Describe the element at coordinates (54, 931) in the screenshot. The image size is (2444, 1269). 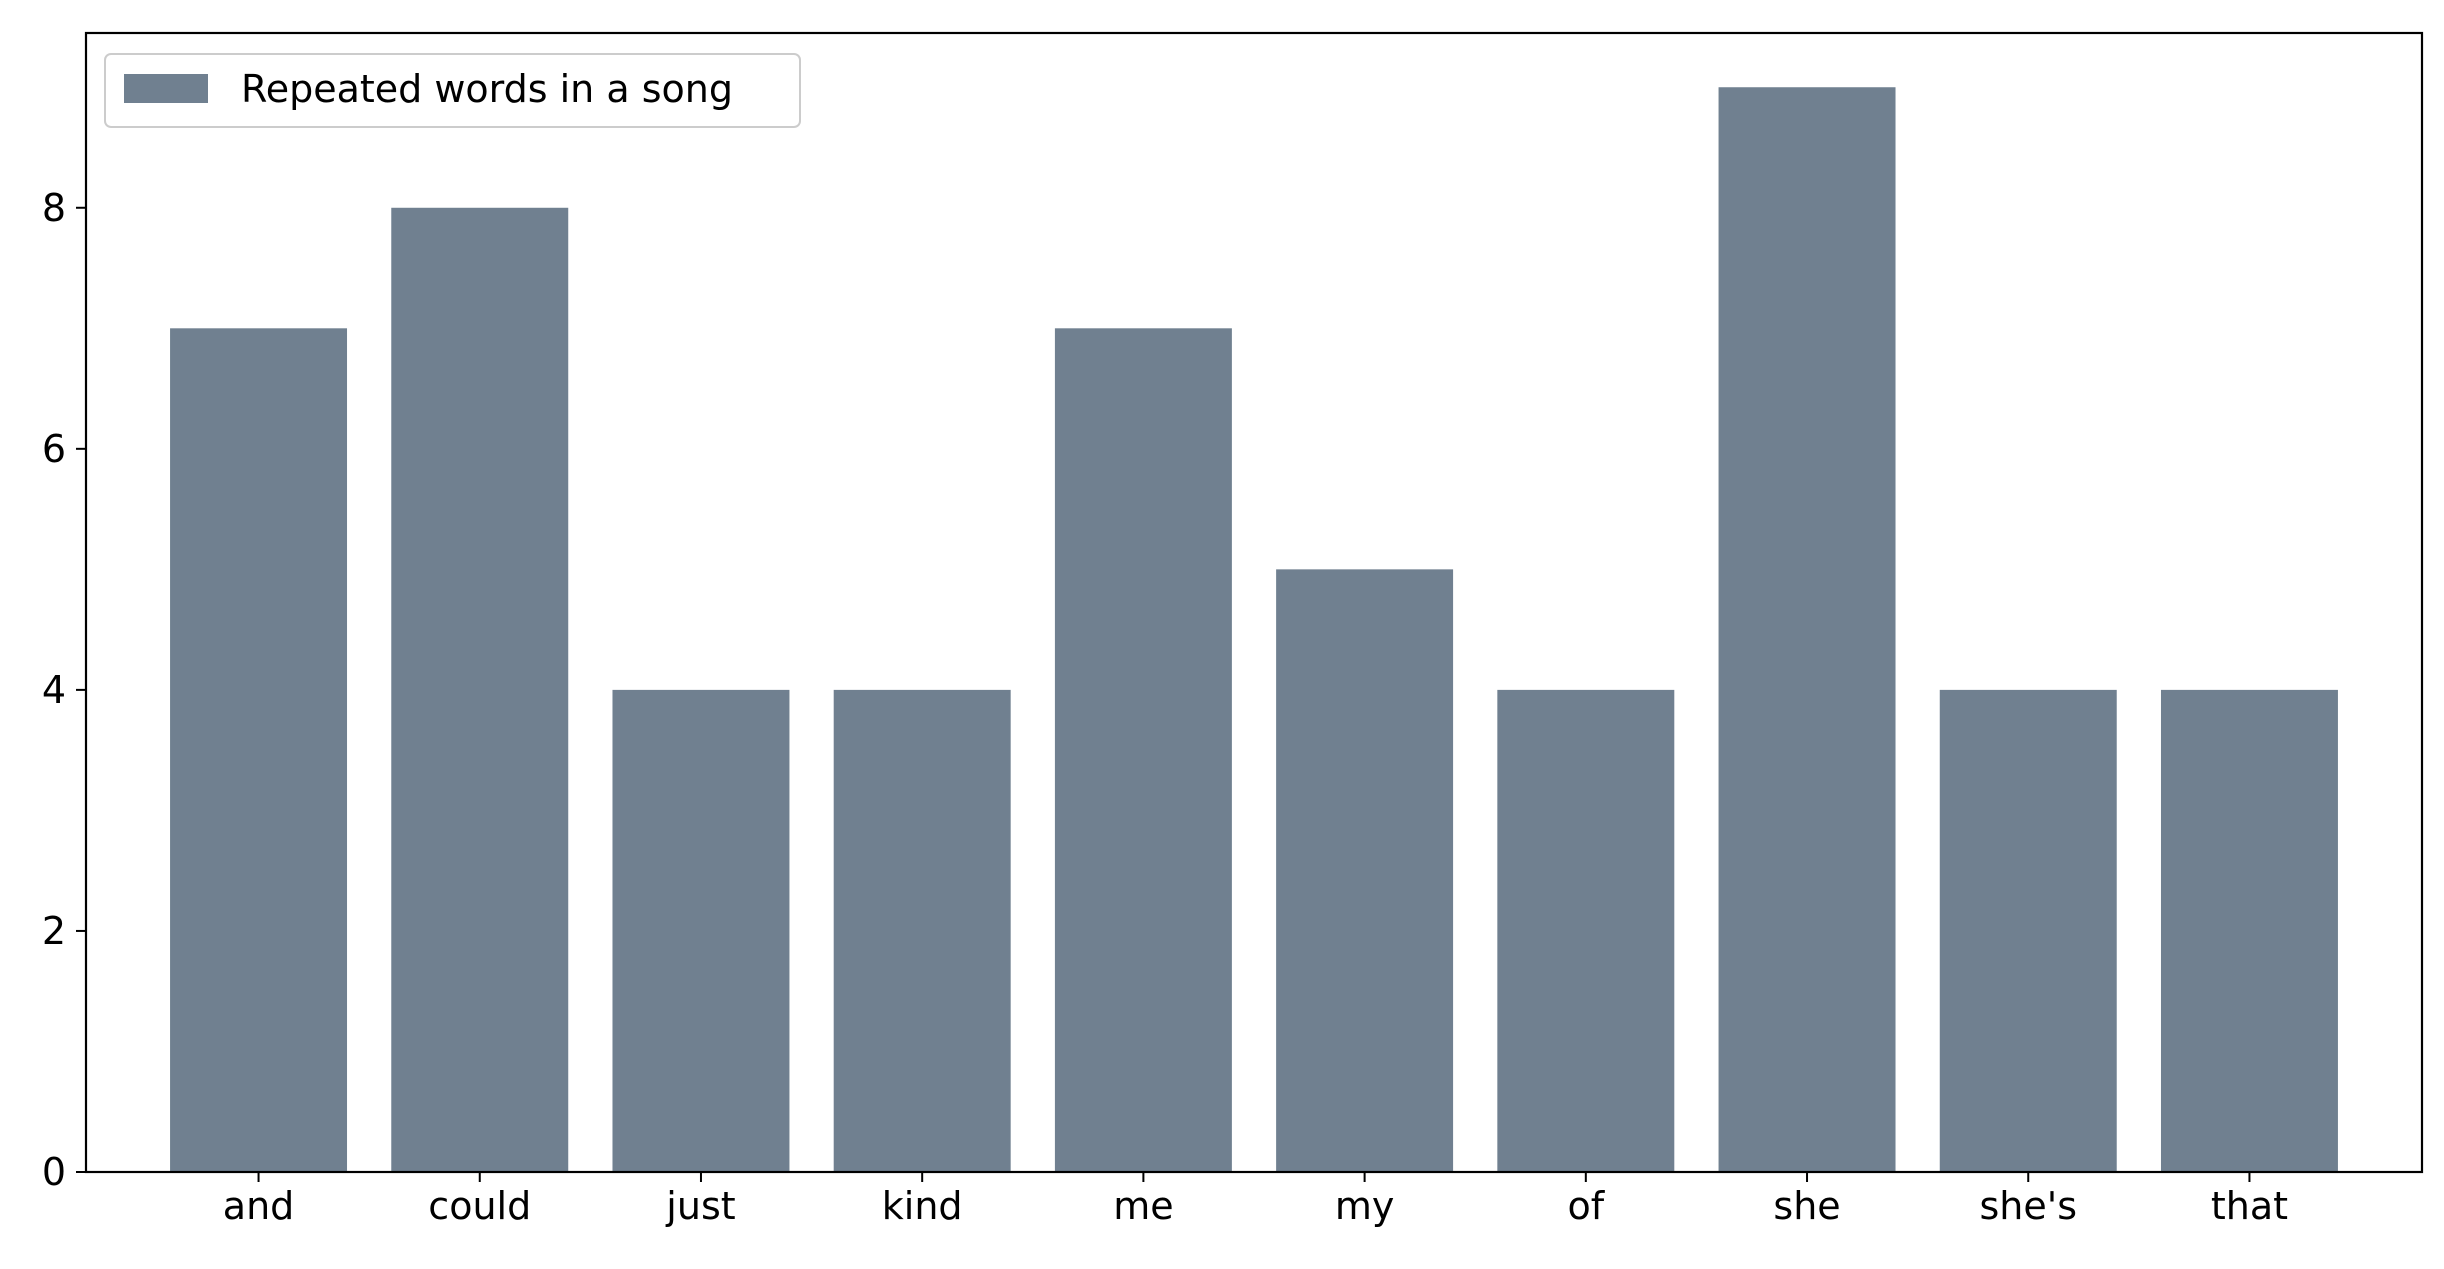
I see `y-tick-label: 2` at that location.